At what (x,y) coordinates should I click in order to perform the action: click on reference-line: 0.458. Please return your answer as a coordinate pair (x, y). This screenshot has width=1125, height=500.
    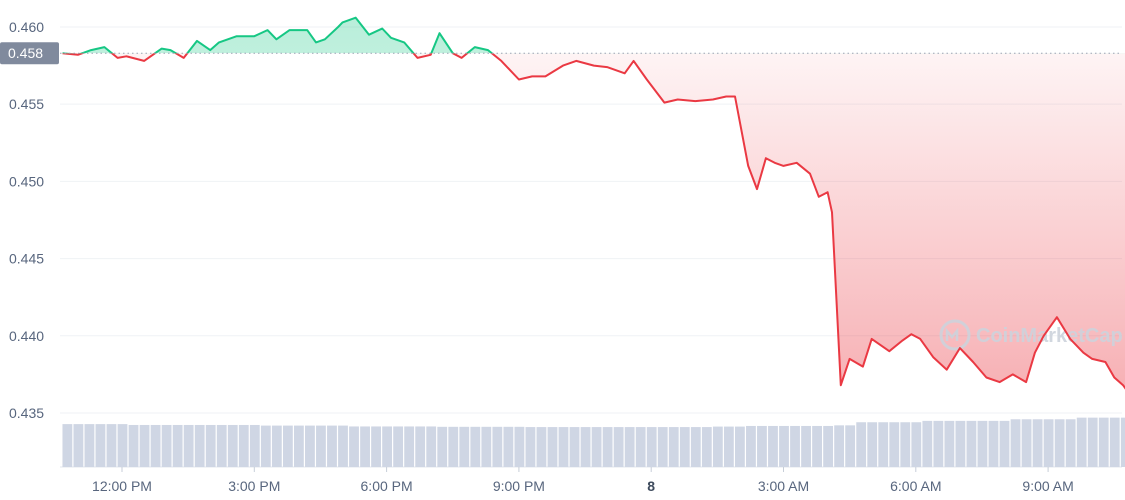
    Looking at the image, I should click on (561, 53).